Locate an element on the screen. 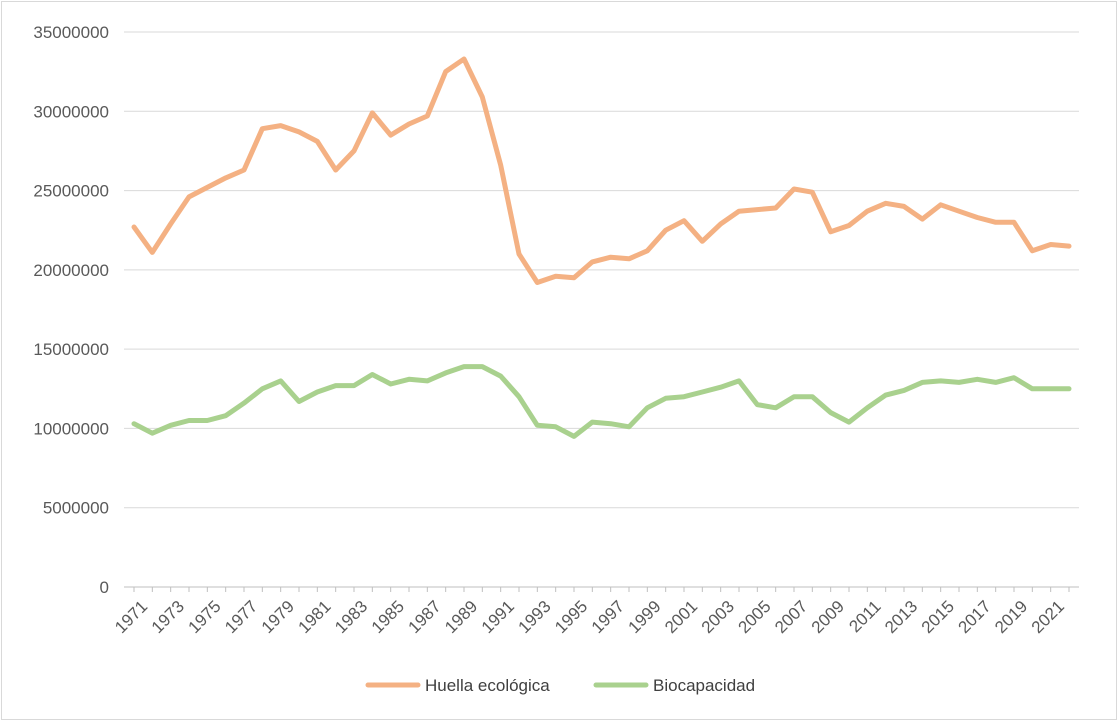  y-tick-label: 25000000 is located at coordinates (71, 191).